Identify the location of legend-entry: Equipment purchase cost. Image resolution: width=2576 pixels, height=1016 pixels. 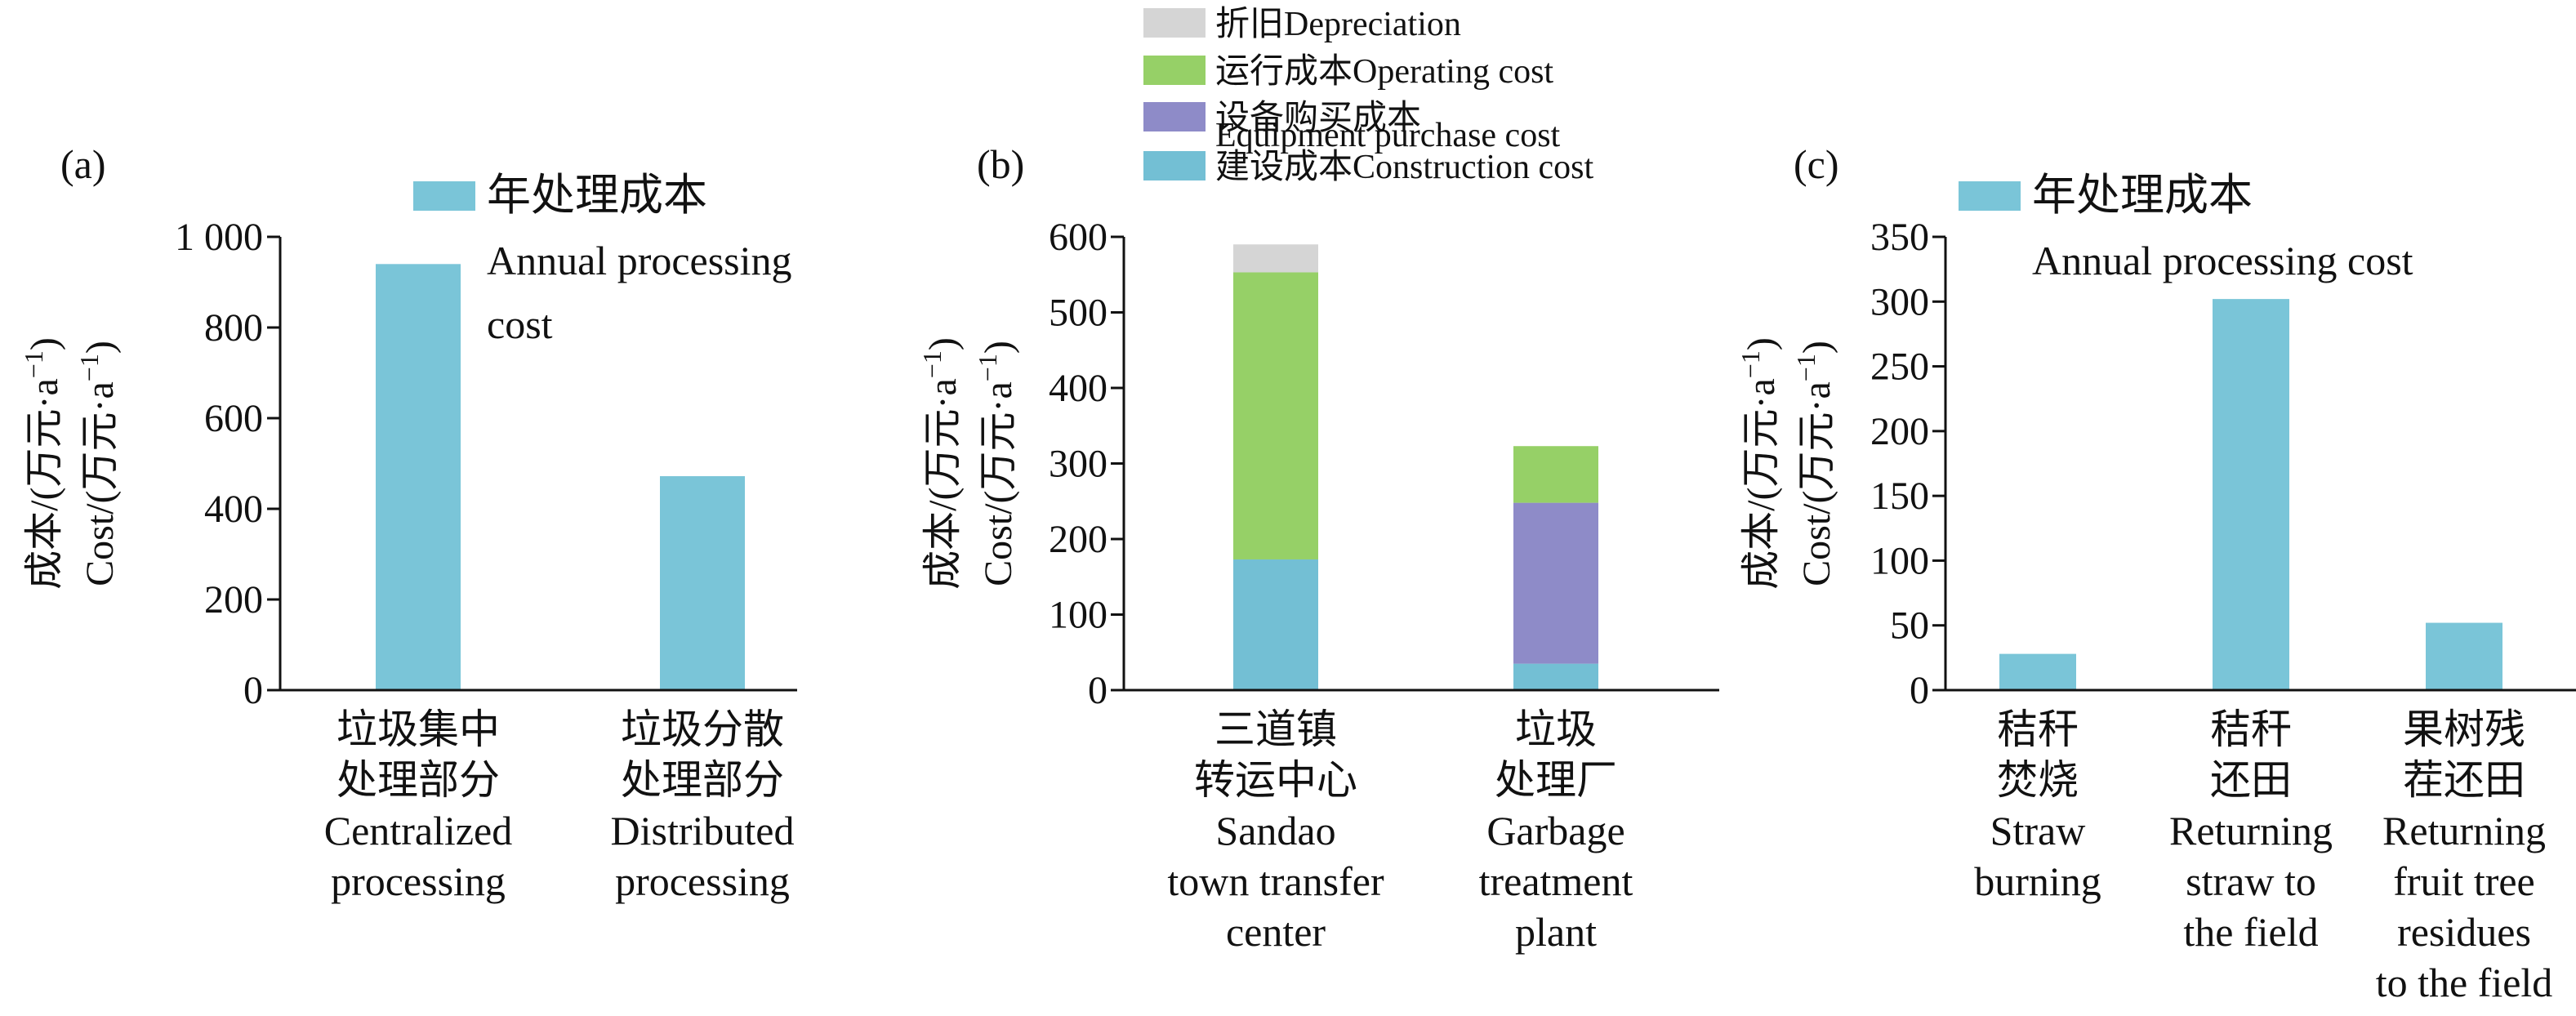
(1388, 135).